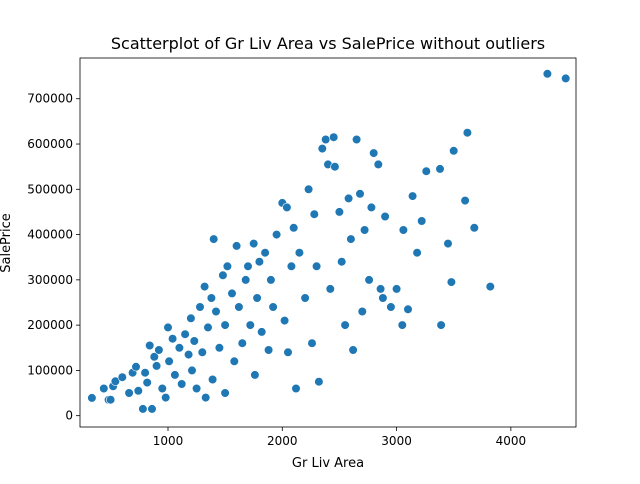 The image size is (640, 484). What do you see at coordinates (69, 416) in the screenshot?
I see `y-tick-label: 0` at bounding box center [69, 416].